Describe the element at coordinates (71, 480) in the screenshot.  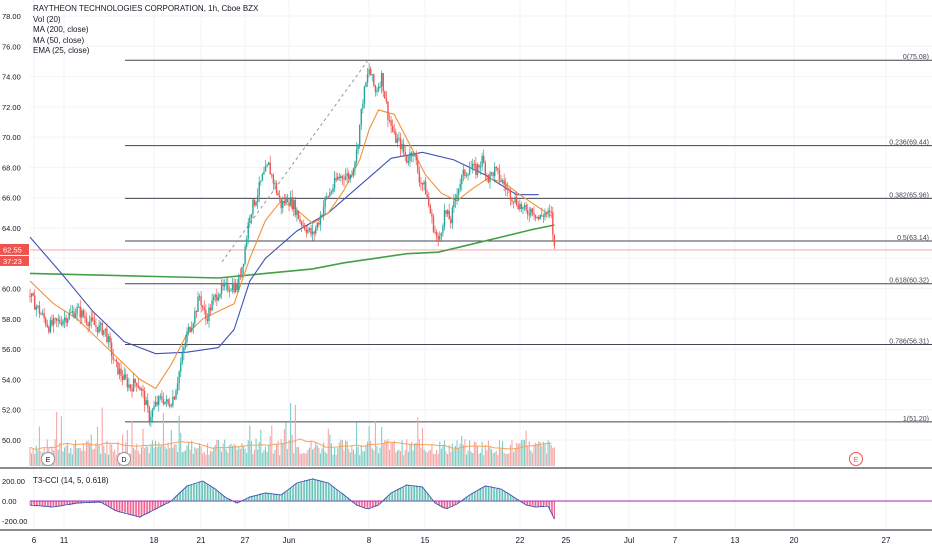
I see `cci-indicator-label: T3-CCI (14, 5, 0.618)` at that location.